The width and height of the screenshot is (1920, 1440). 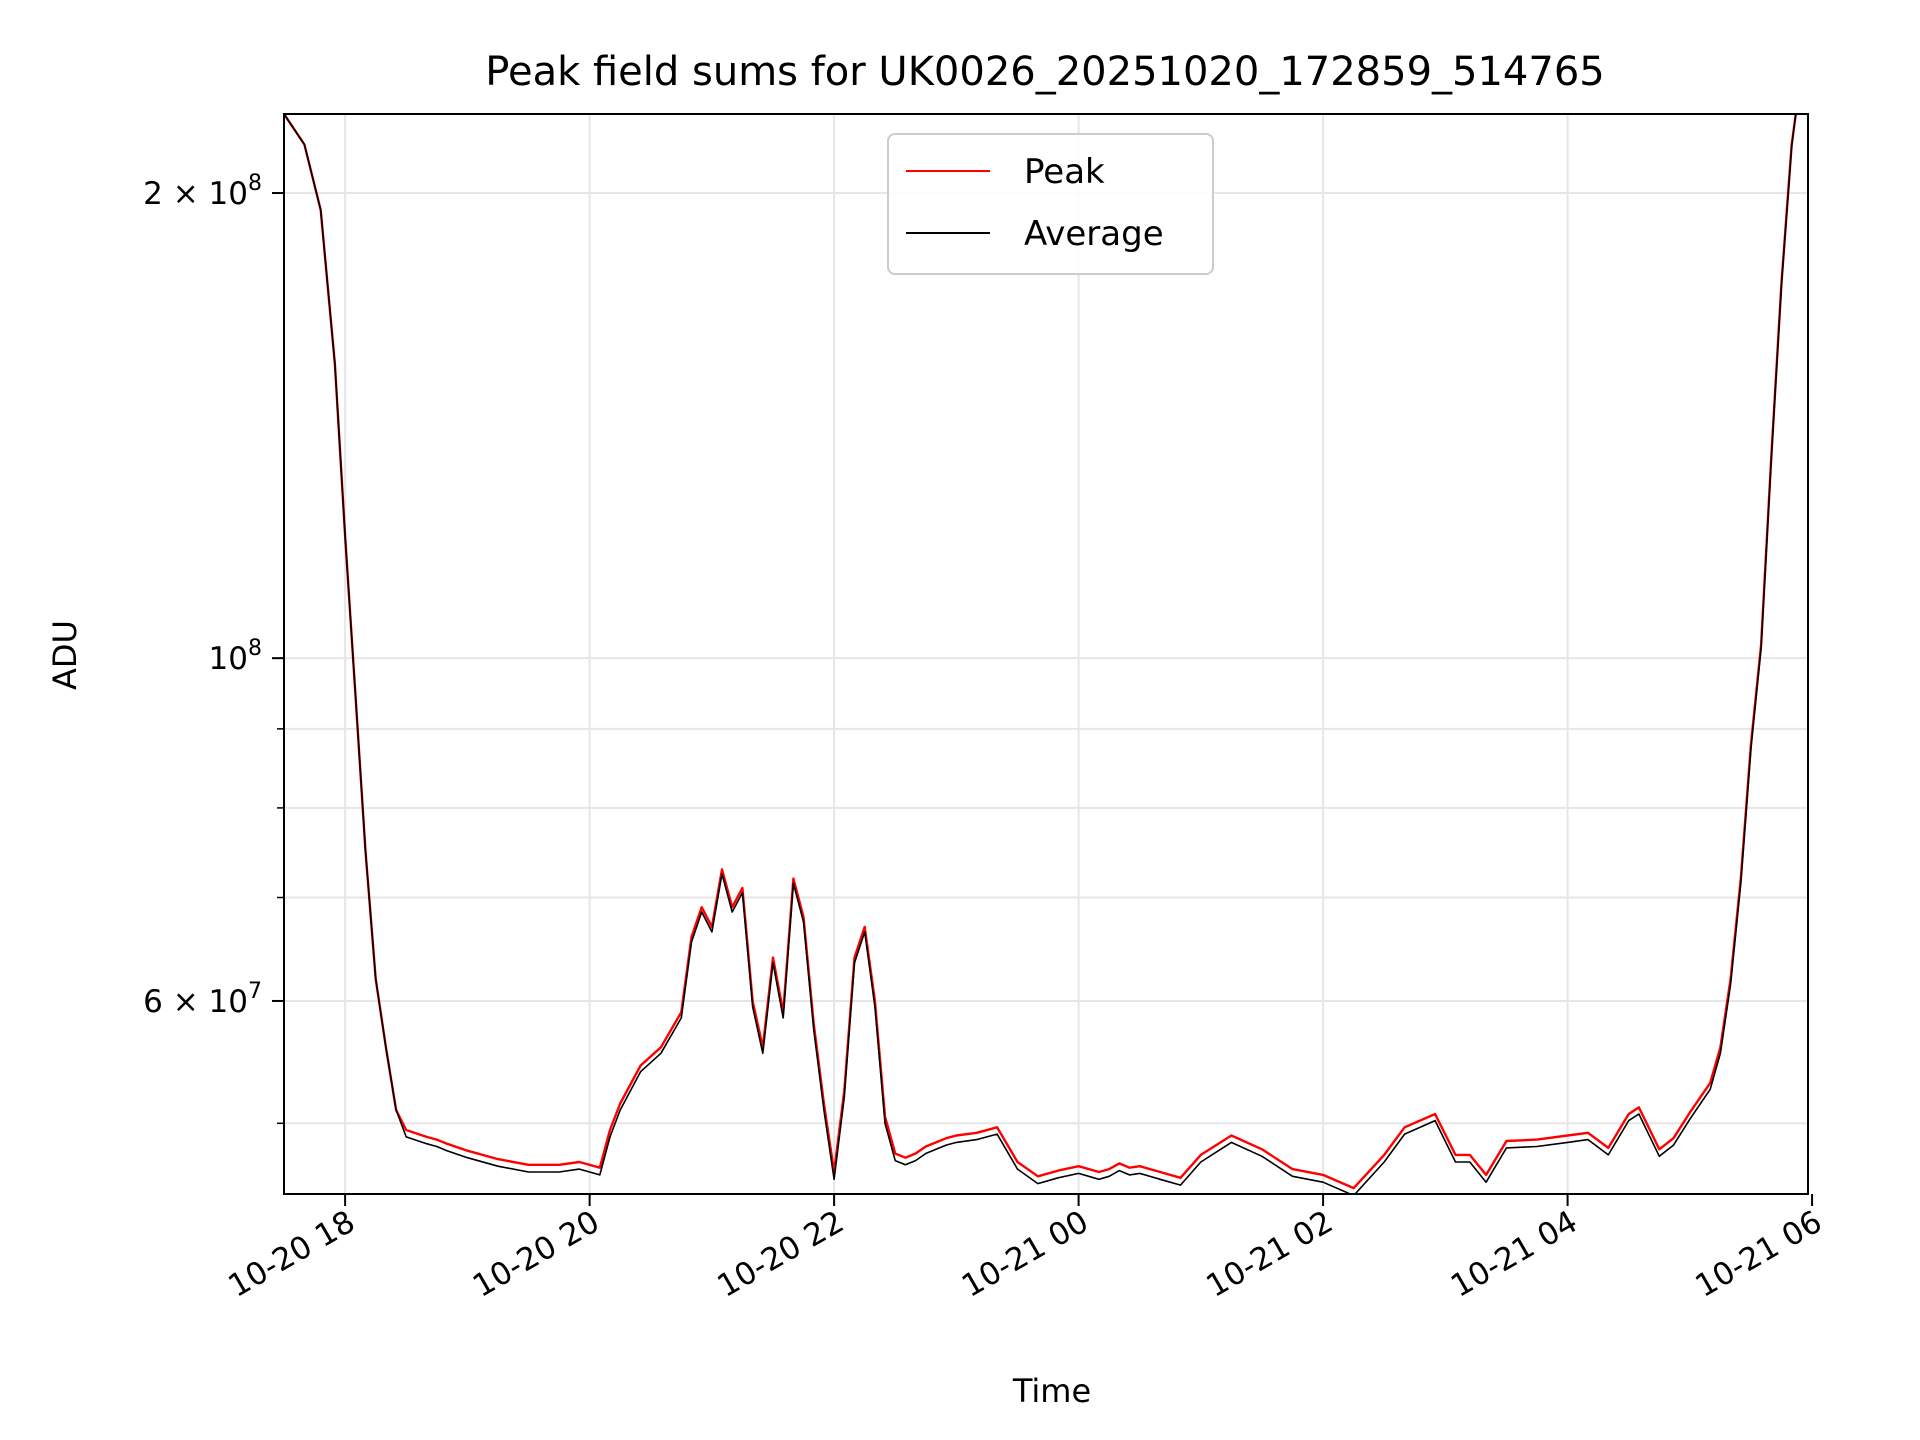 I want to click on y-axis-label: ADU, so click(x=65, y=655).